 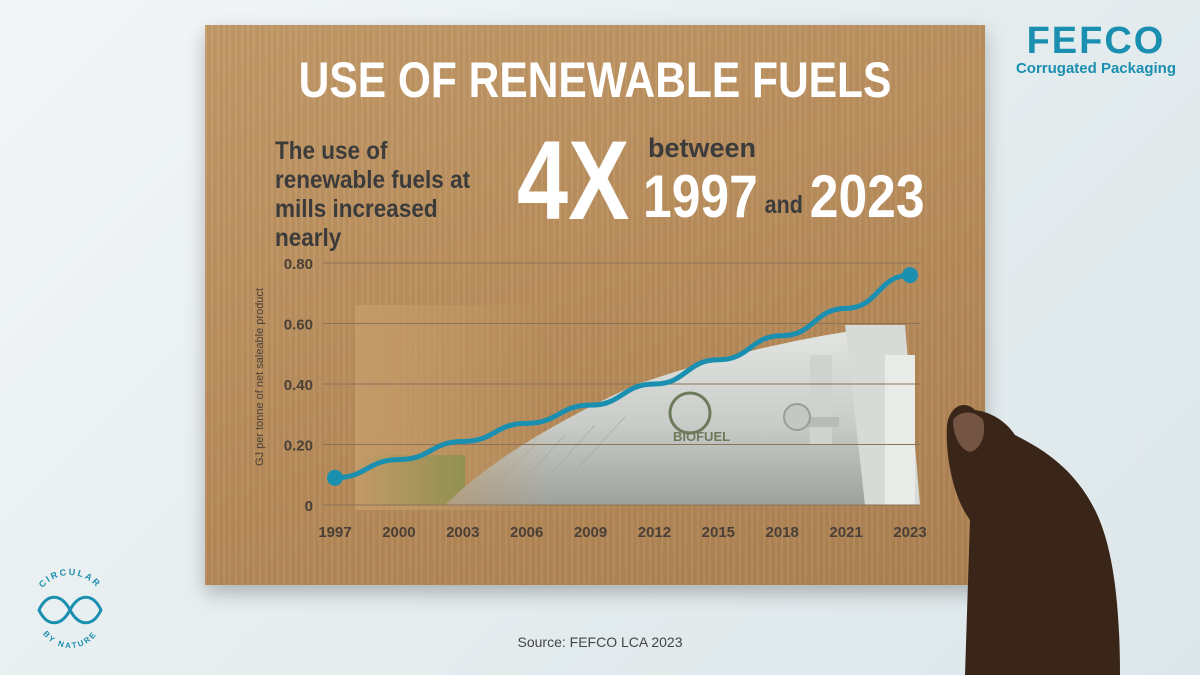 What do you see at coordinates (1033, 540) in the screenshot?
I see `holding-hand` at bounding box center [1033, 540].